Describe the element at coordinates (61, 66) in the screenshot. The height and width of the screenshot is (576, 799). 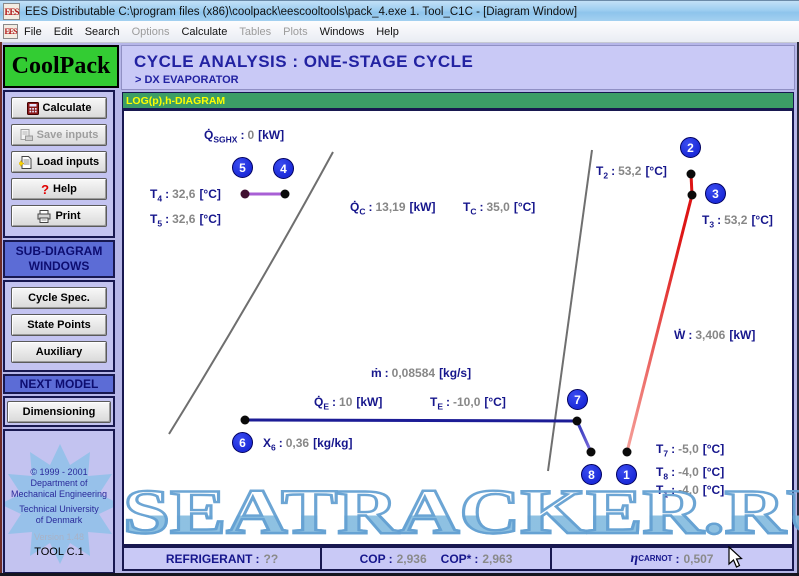
I see `coolpack-logo: CoolPack` at that location.